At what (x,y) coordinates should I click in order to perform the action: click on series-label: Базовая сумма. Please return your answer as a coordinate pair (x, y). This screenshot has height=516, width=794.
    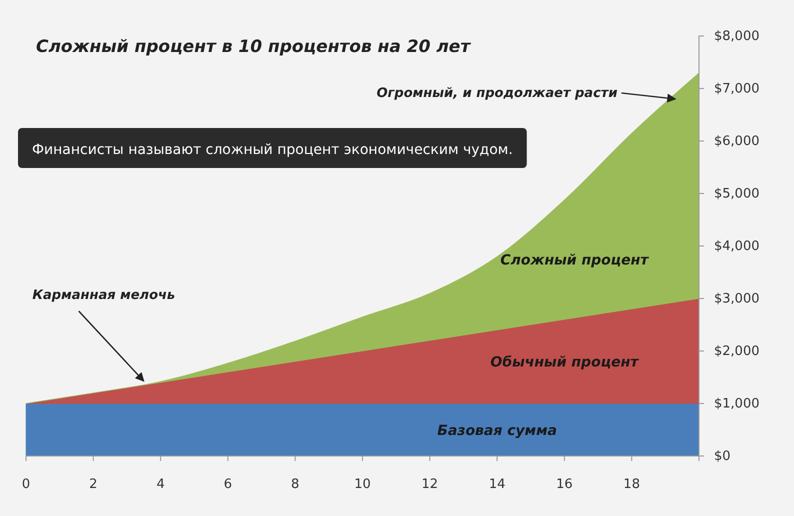
    Looking at the image, I should click on (497, 430).